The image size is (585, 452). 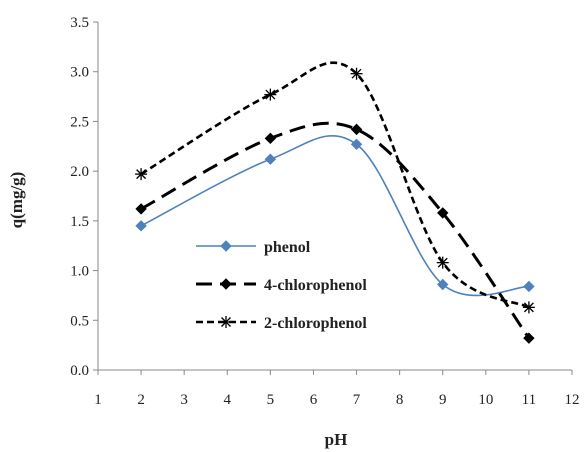 I want to click on legend-item-2-chlorophenol: 2-chlorophenol, so click(x=281, y=323).